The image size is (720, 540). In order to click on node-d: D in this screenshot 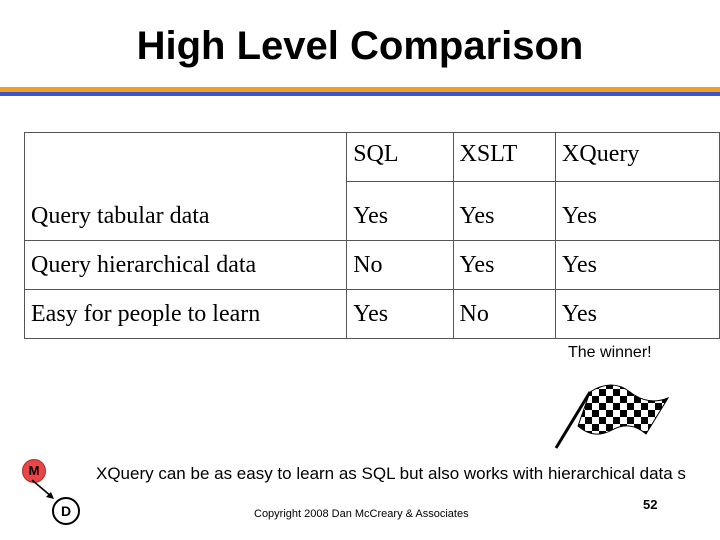, I will do `click(66, 511)`.